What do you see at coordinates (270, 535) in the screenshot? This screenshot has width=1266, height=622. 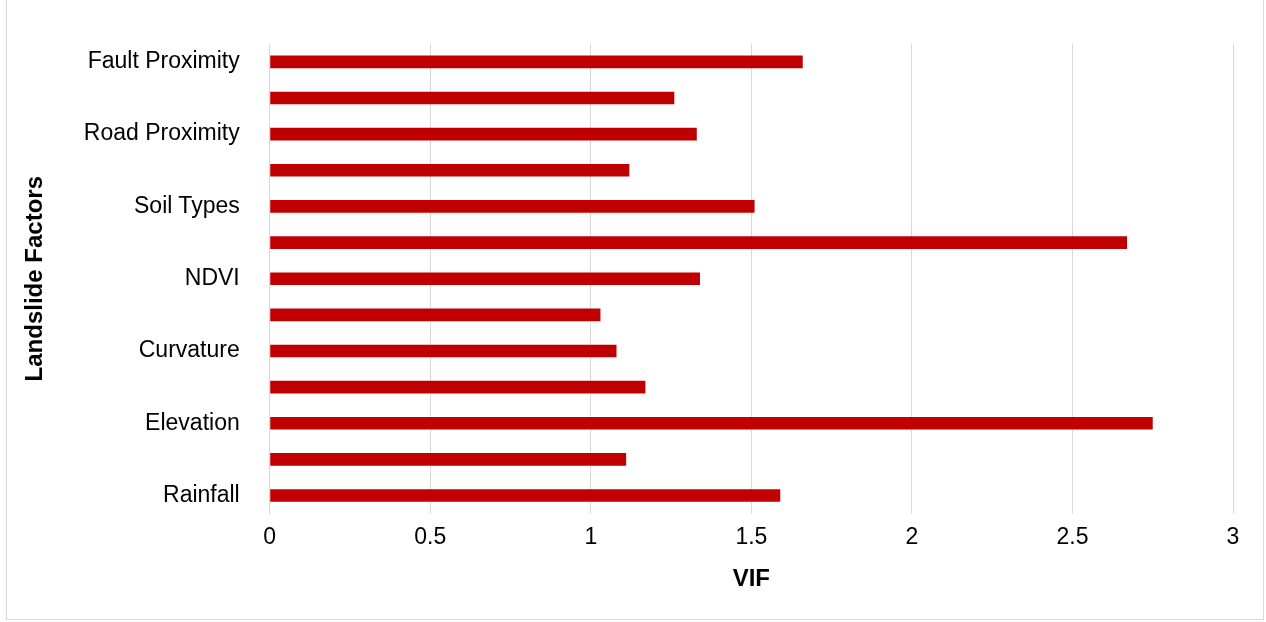 I see `x-tick-label: 0` at bounding box center [270, 535].